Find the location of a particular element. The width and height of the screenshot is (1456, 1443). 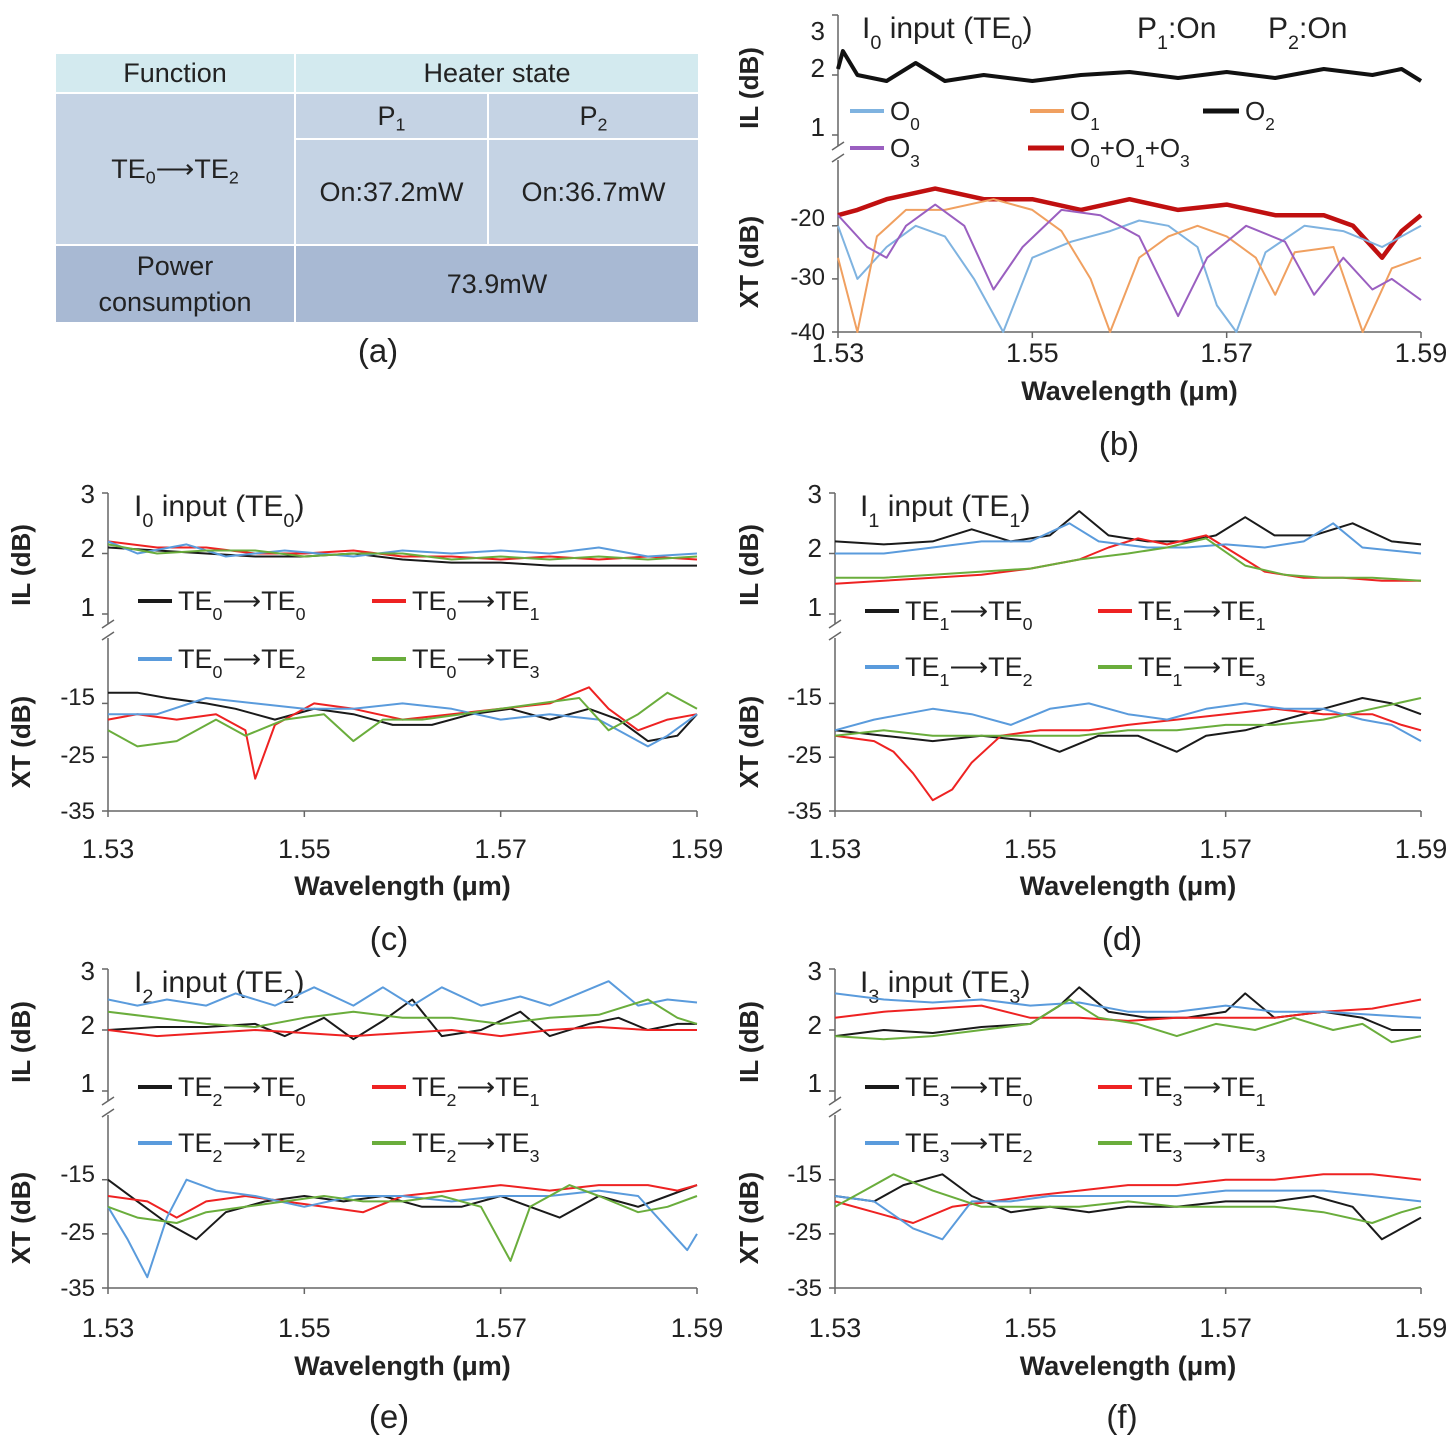

il-line-f-TE2 is located at coordinates (1128, 1005).